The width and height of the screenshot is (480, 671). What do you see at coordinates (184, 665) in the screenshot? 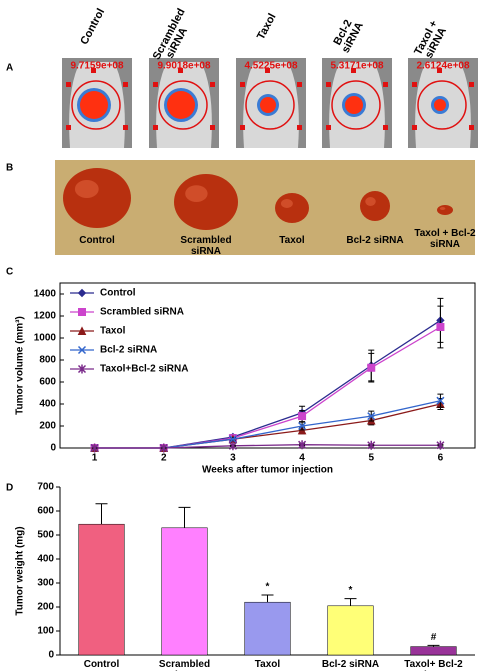
I see `x-tick-label: Scrambled siRNA` at bounding box center [184, 665].